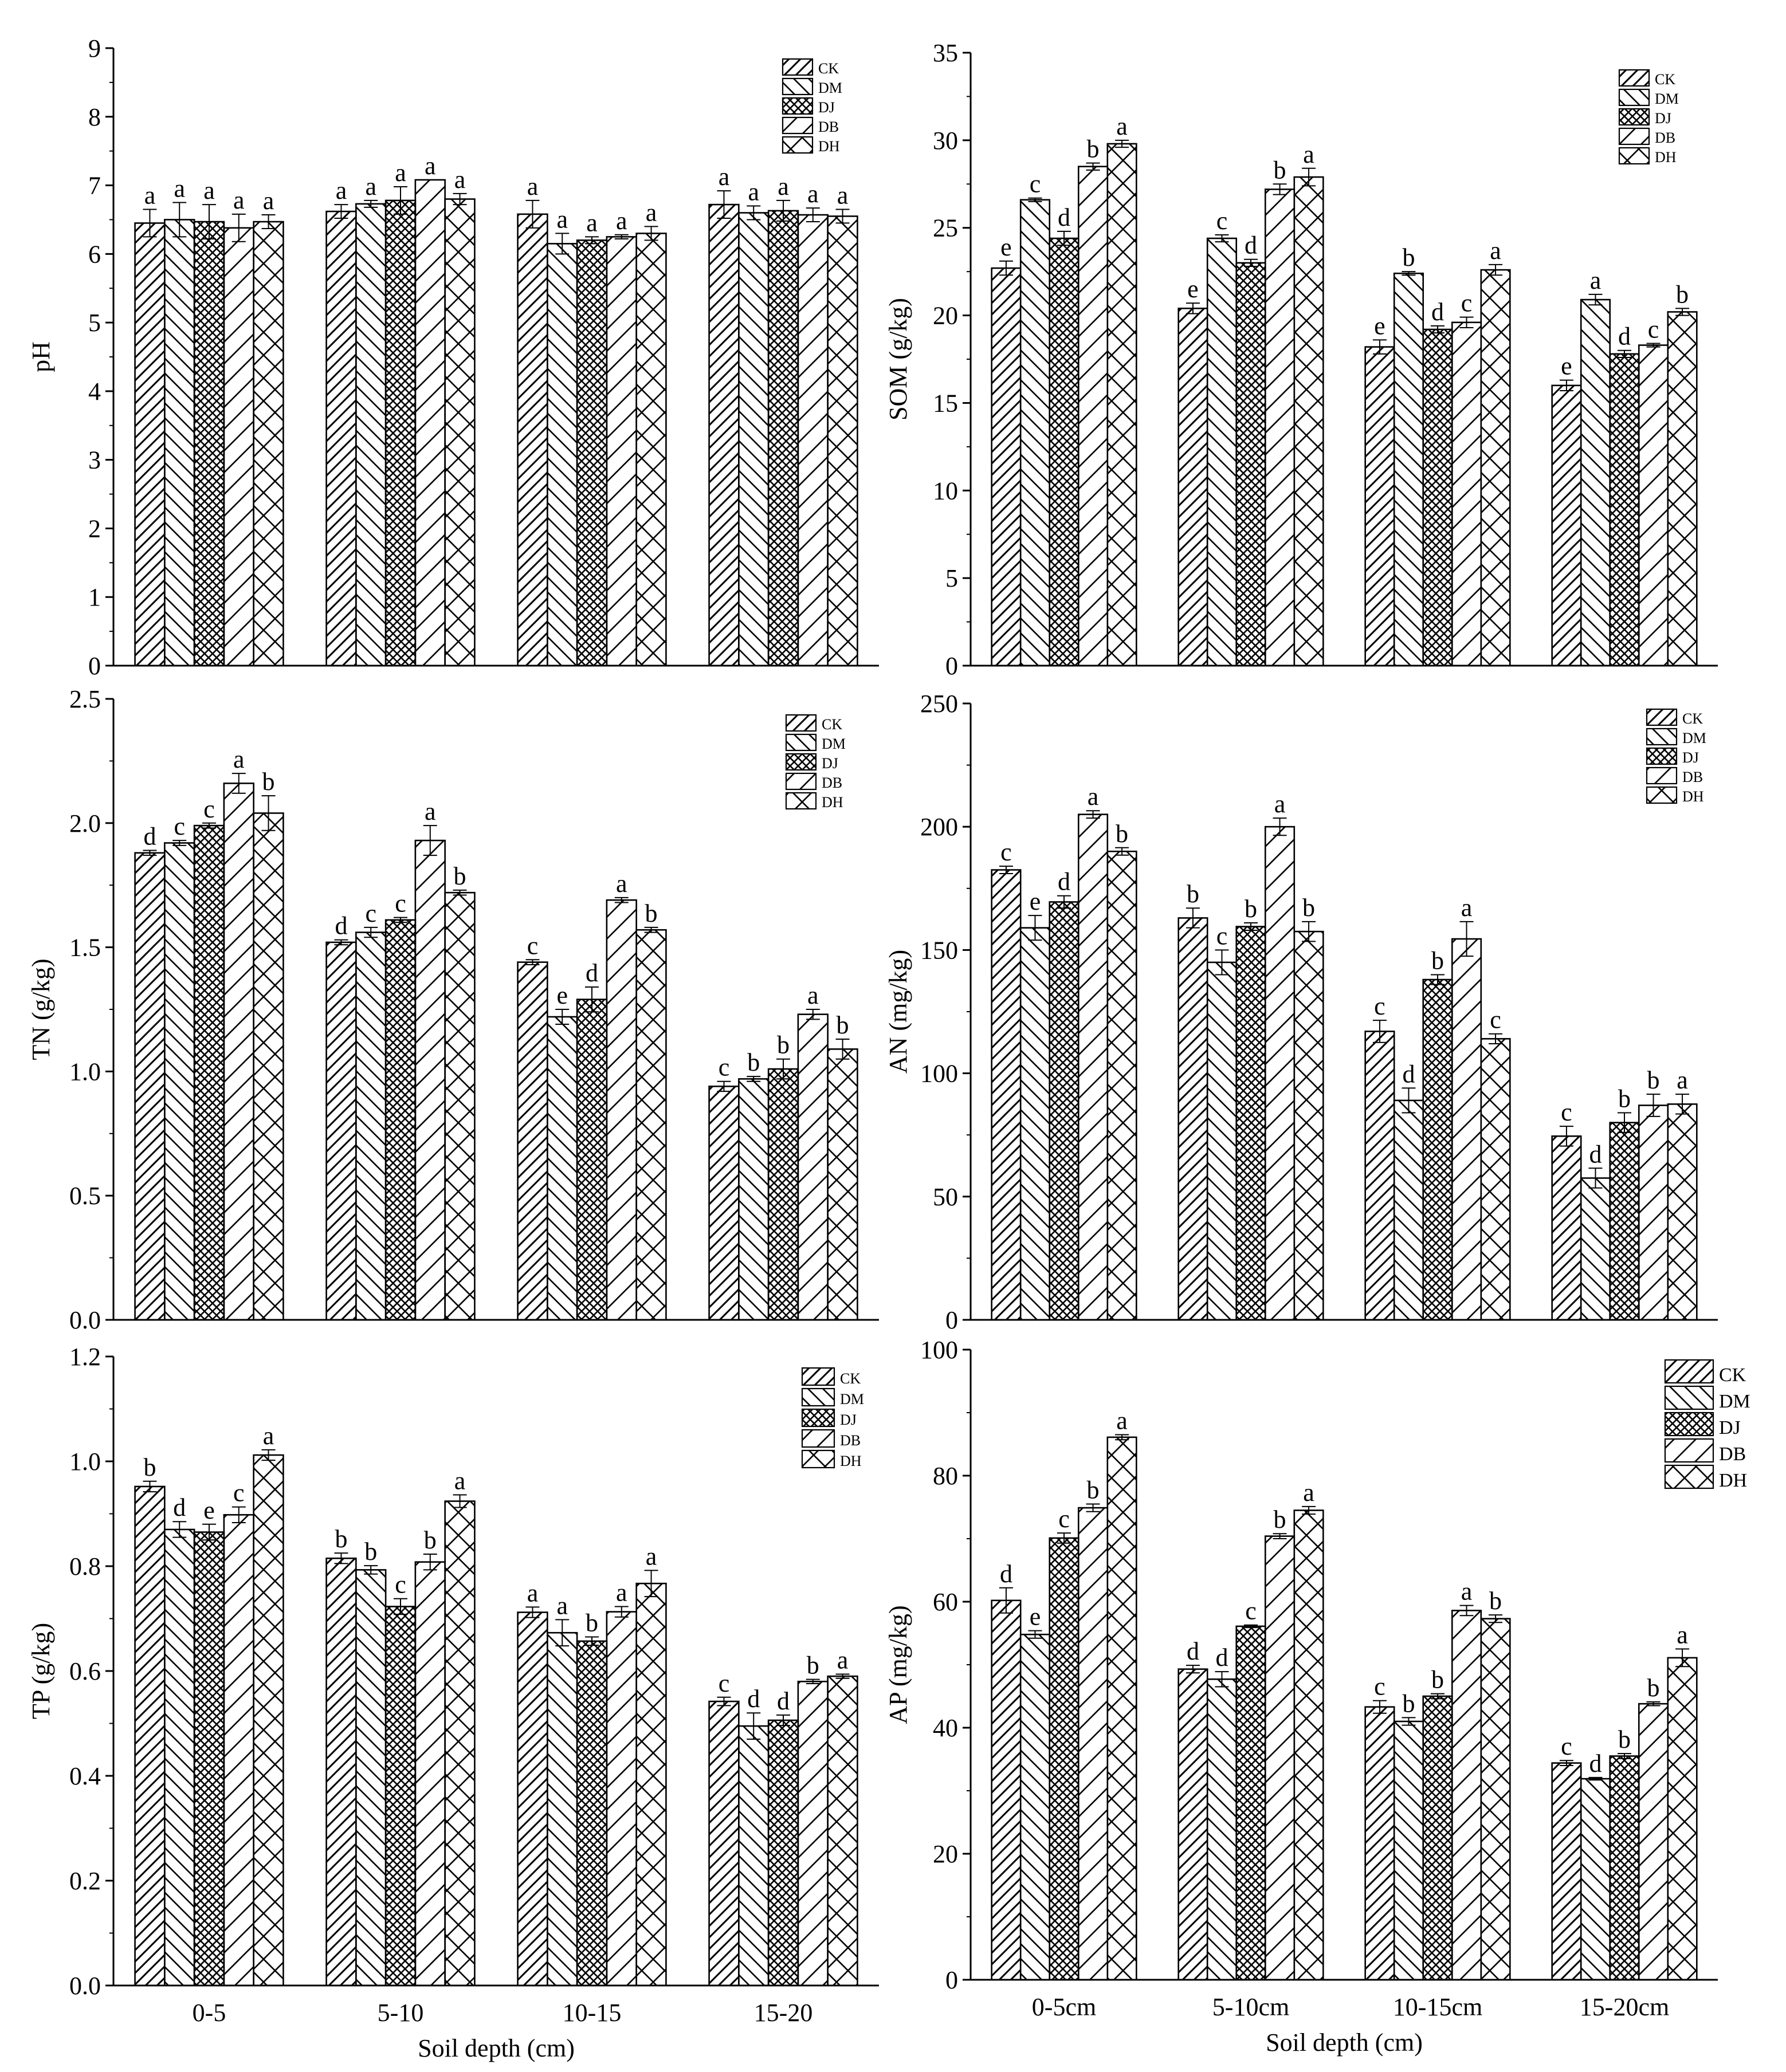  What do you see at coordinates (401, 2013) in the screenshot?
I see `x-tick-label: 5-10` at bounding box center [401, 2013].